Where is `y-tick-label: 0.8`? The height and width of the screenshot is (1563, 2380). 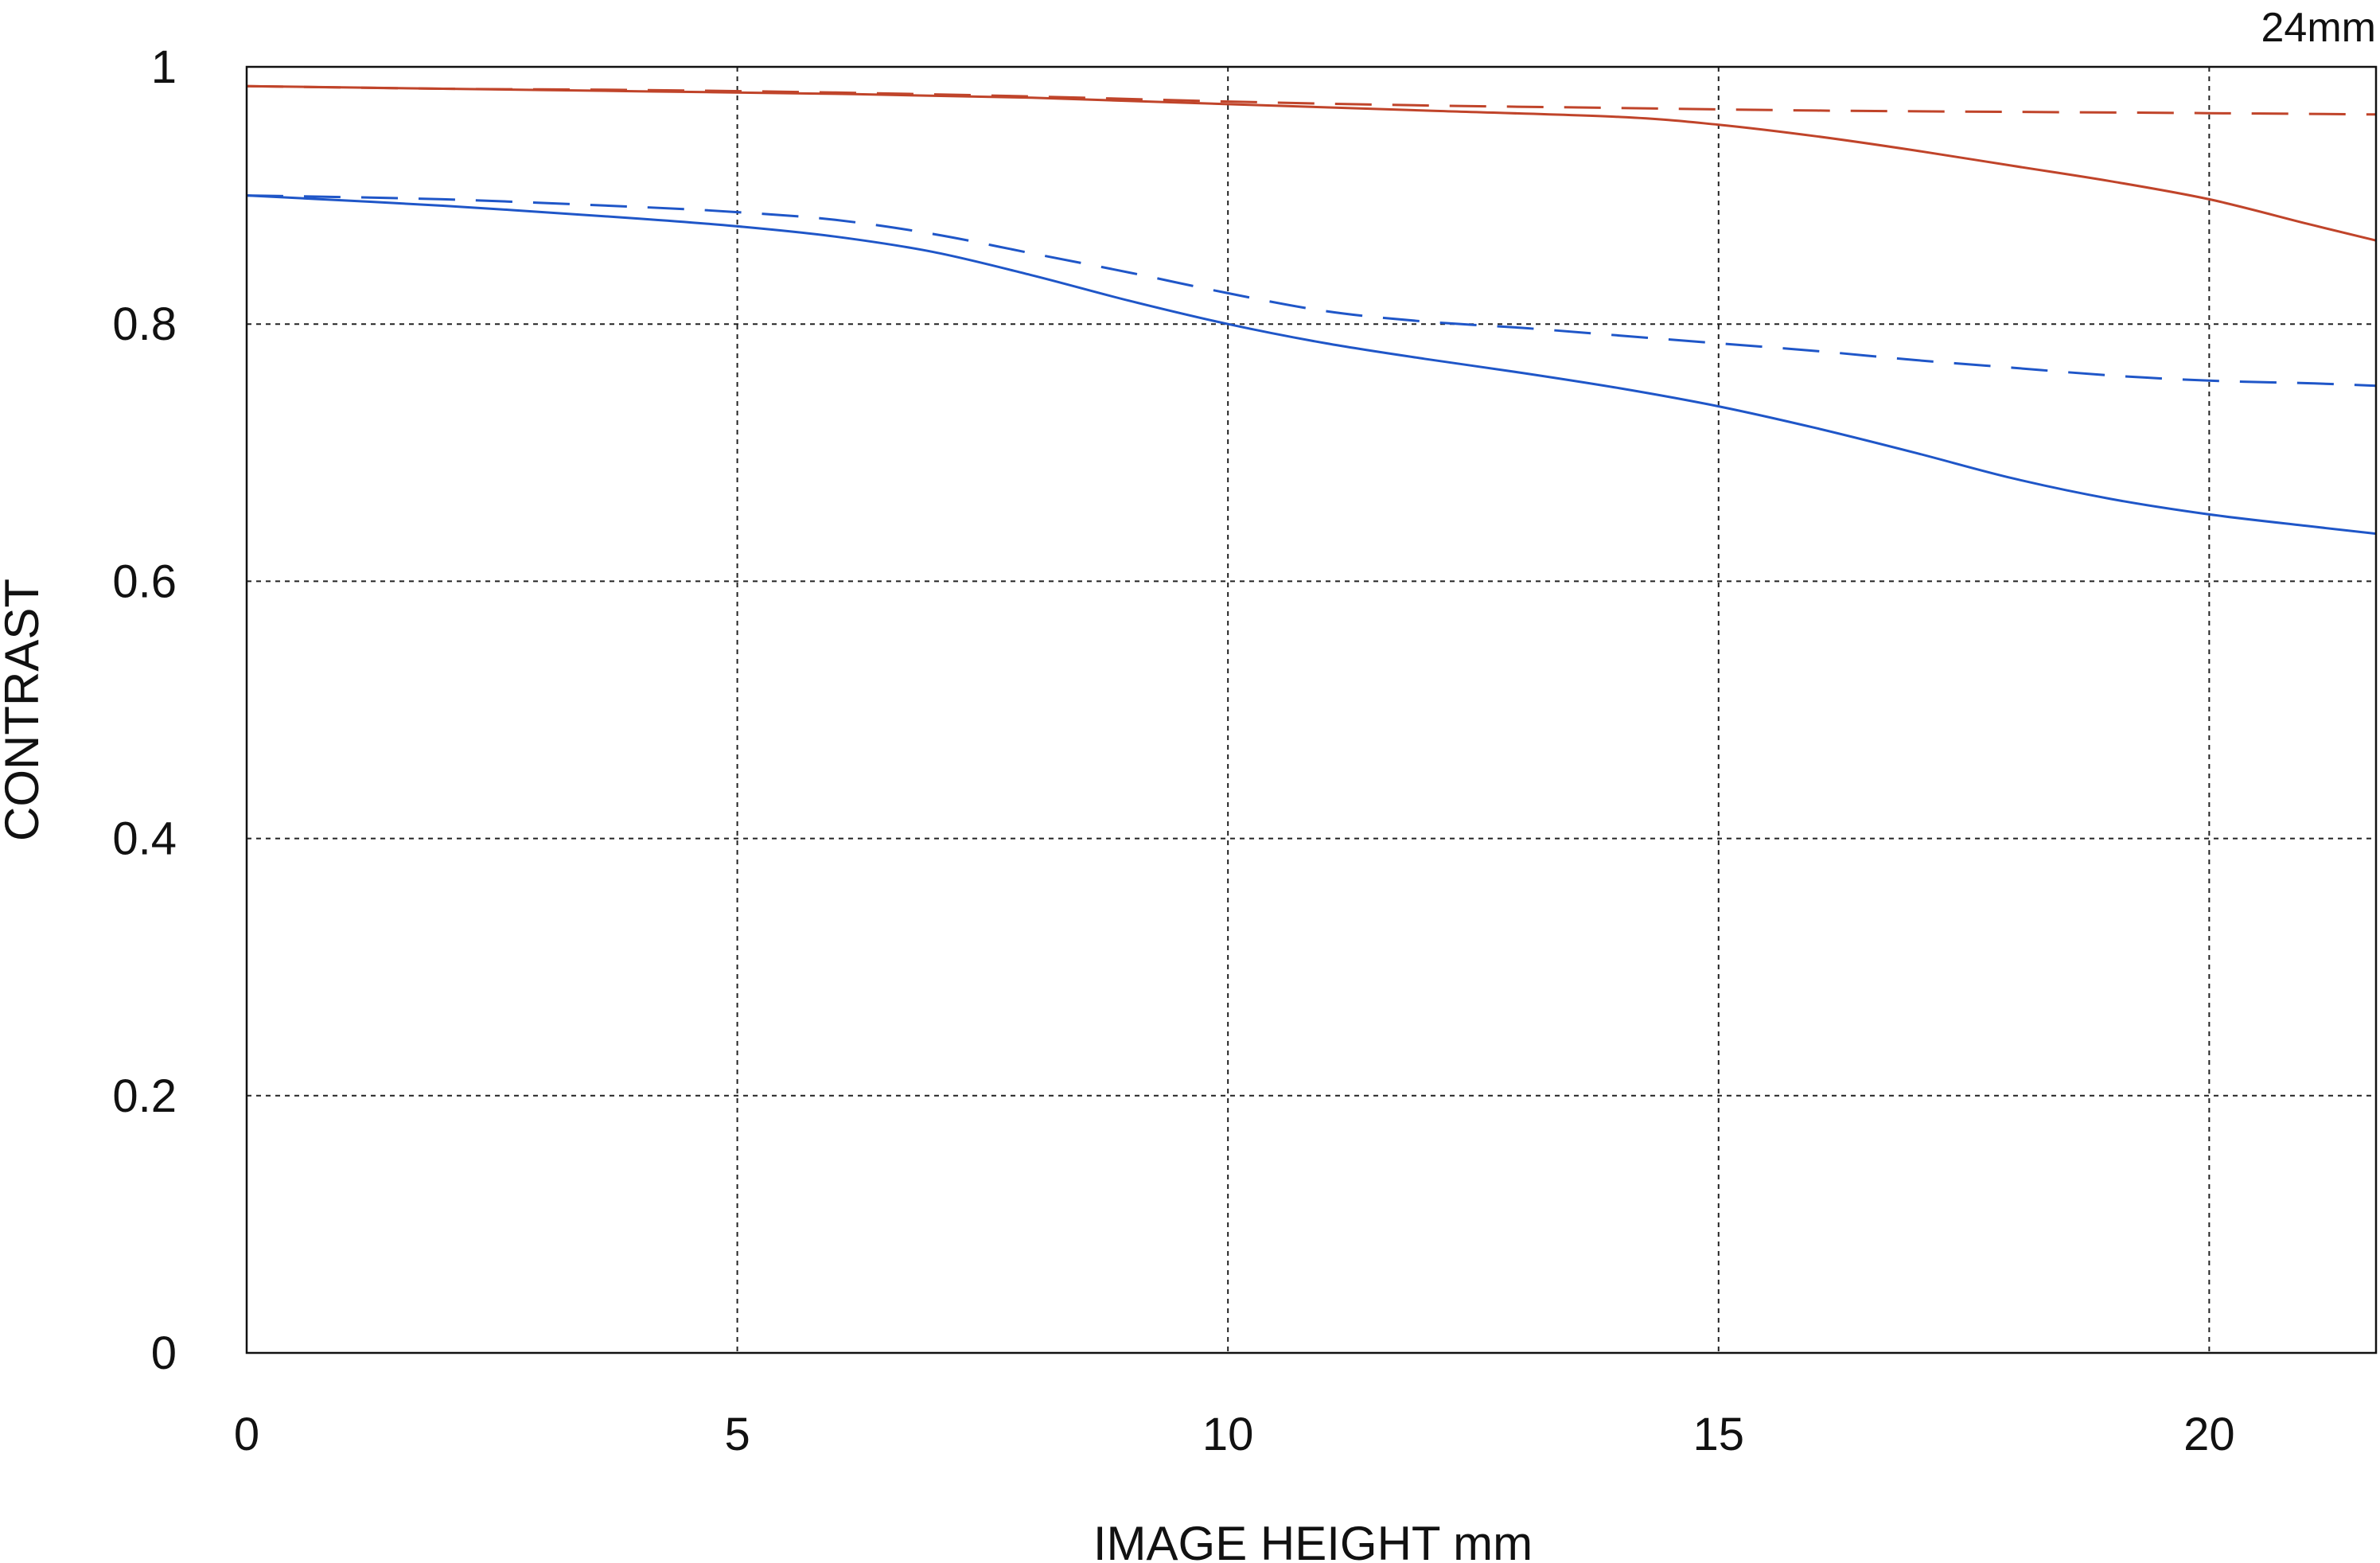
y-tick-label: 0.8 is located at coordinates (144, 324).